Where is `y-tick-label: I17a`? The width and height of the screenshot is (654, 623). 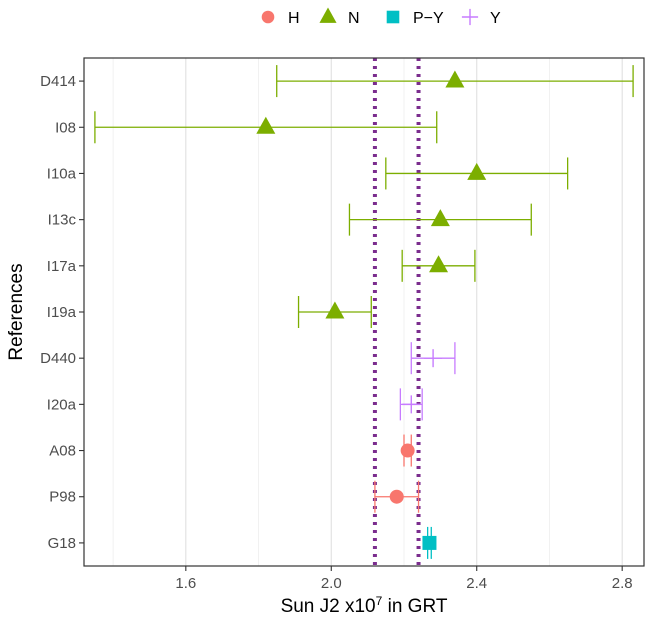
y-tick-label: I17a is located at coordinates (62, 266).